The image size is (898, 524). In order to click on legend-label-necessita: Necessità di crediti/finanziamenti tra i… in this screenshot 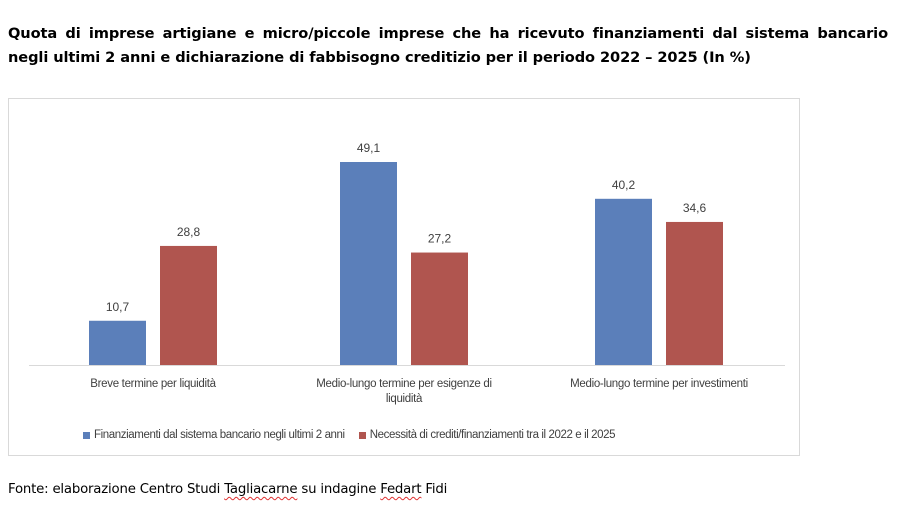, I will do `click(492, 435)`.